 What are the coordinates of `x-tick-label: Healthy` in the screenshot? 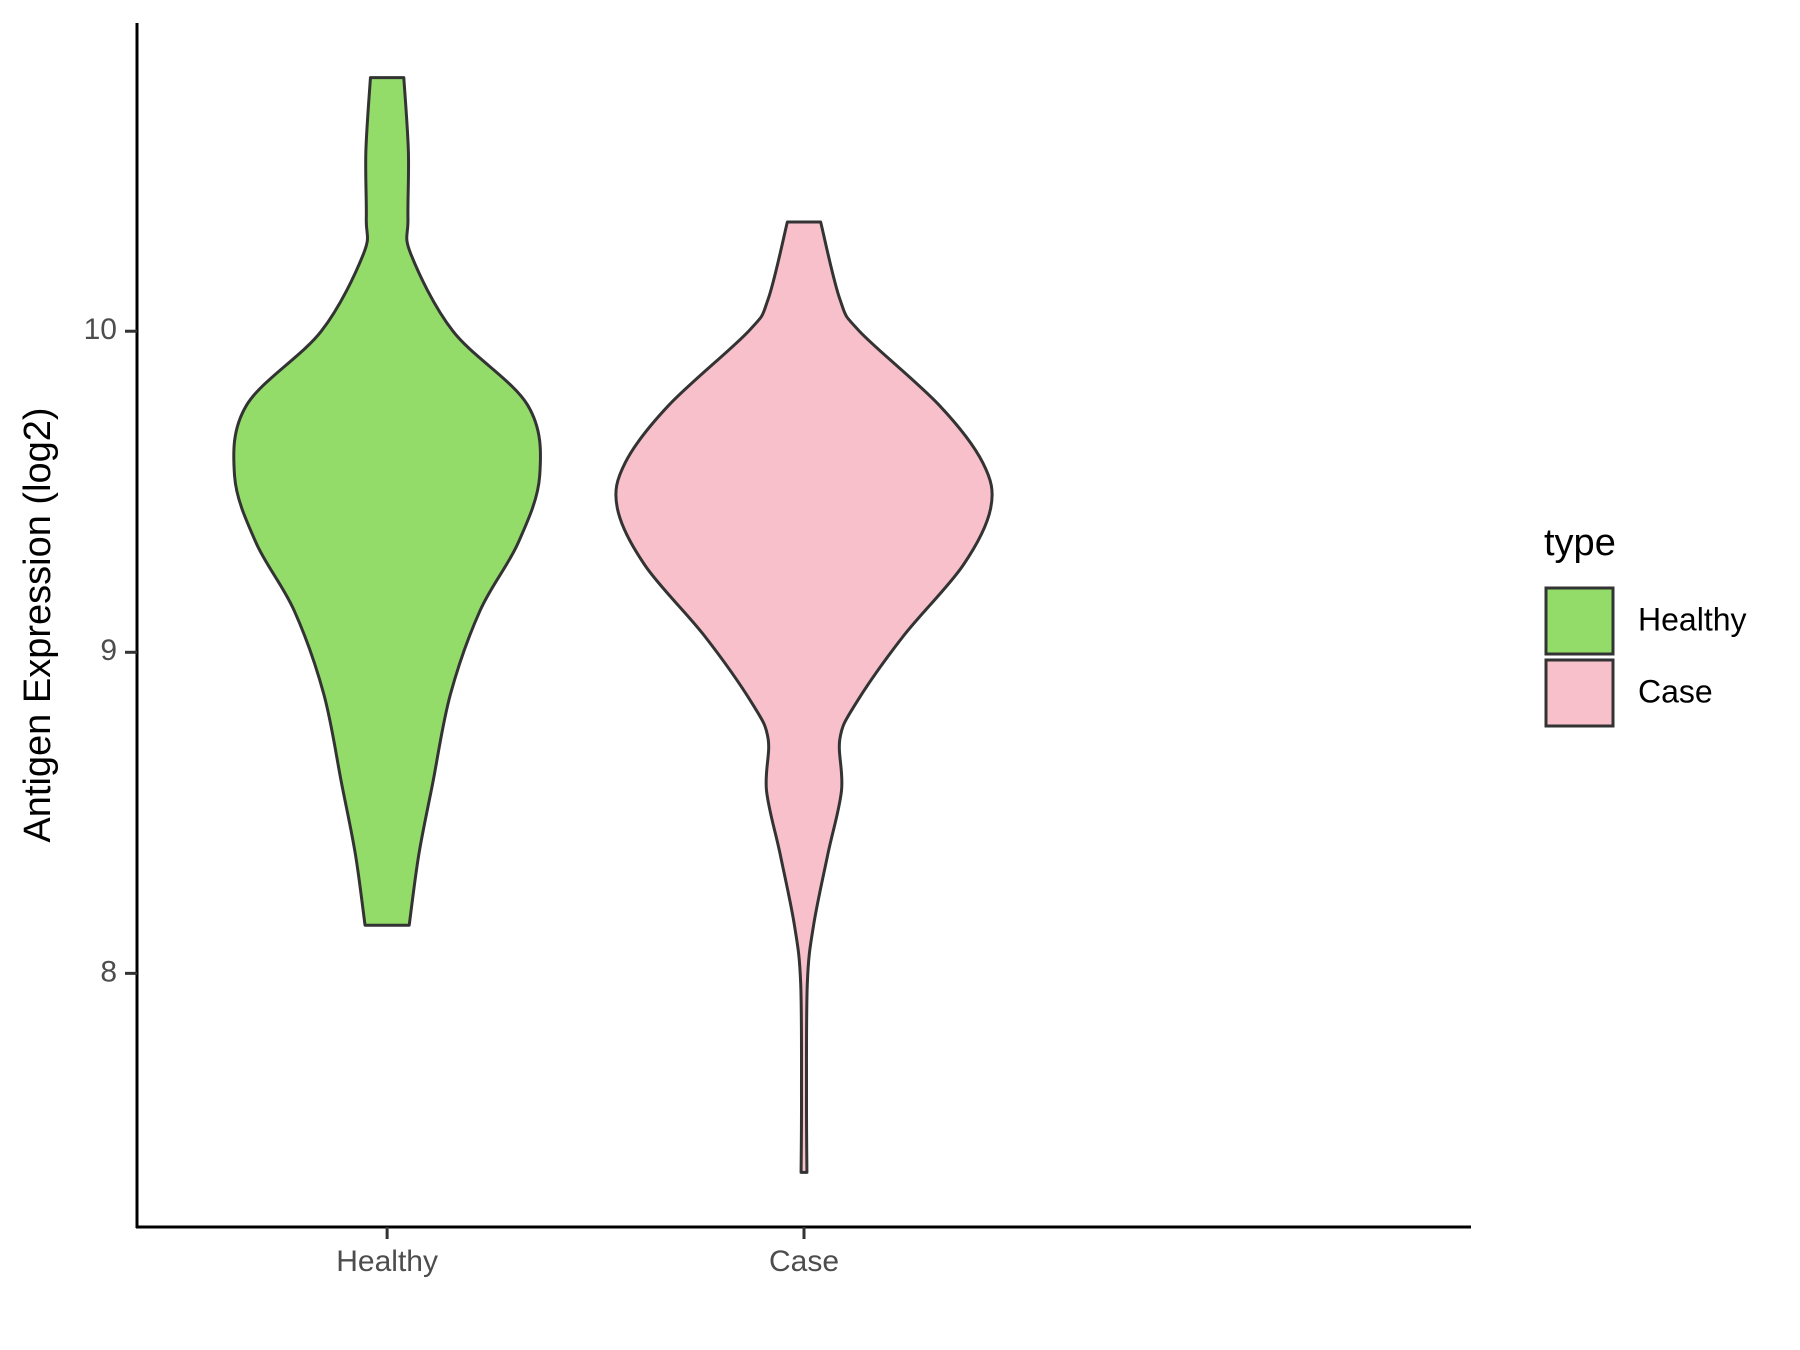 It's located at (387, 1261).